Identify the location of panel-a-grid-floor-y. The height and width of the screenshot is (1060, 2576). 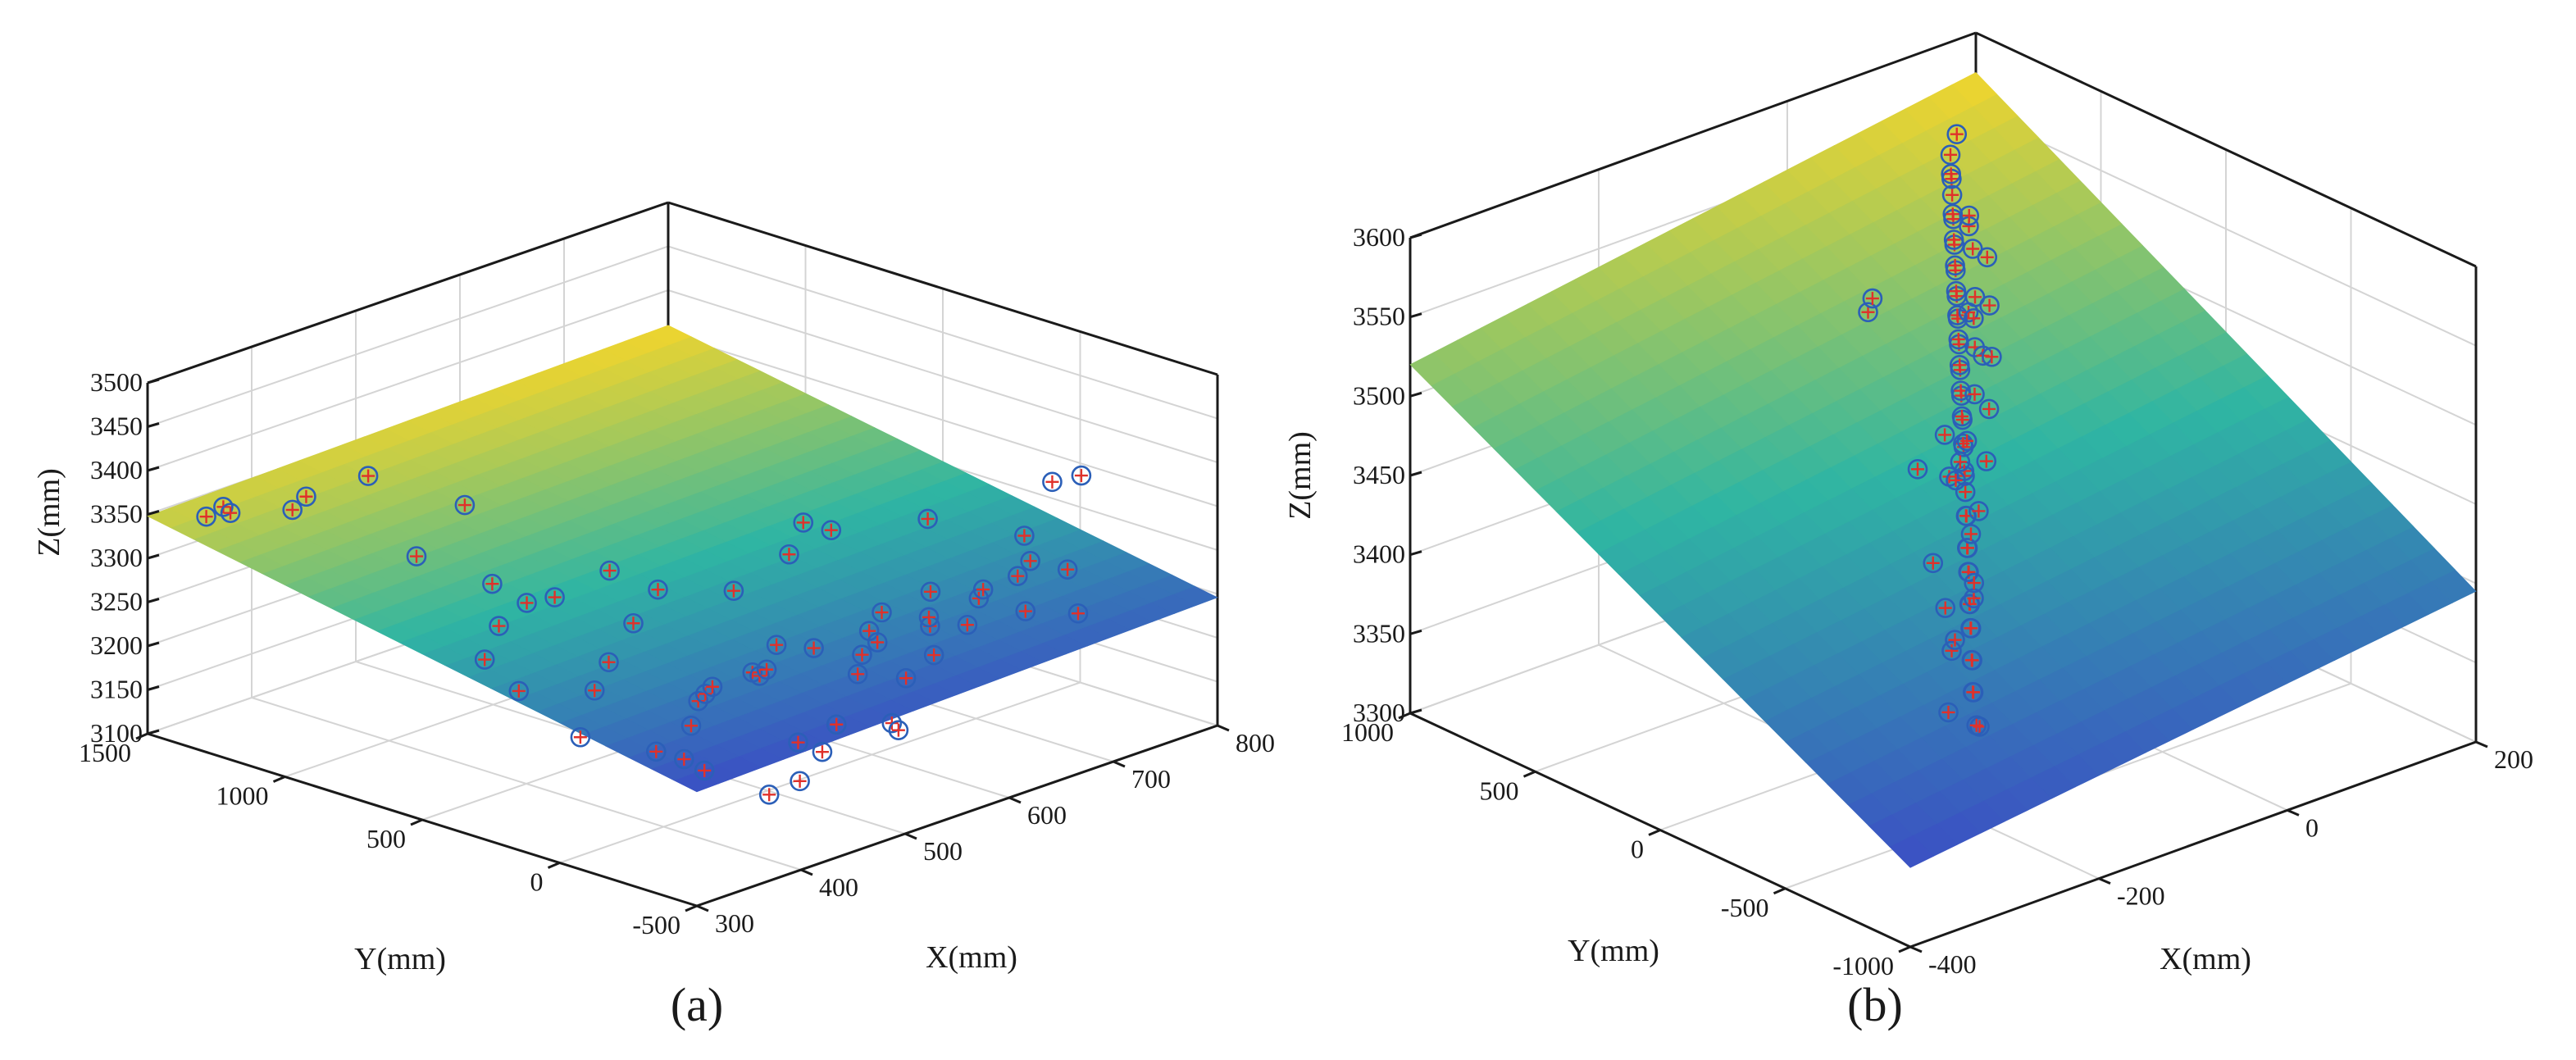
(820, 772).